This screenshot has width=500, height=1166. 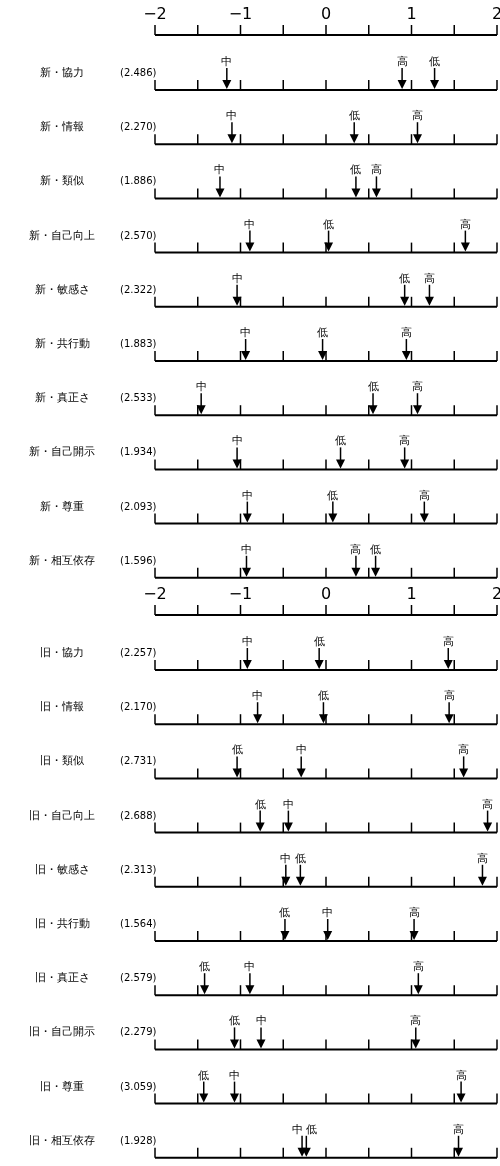 I want to click on y-tick-label: 旧・類似, so click(x=62, y=760).